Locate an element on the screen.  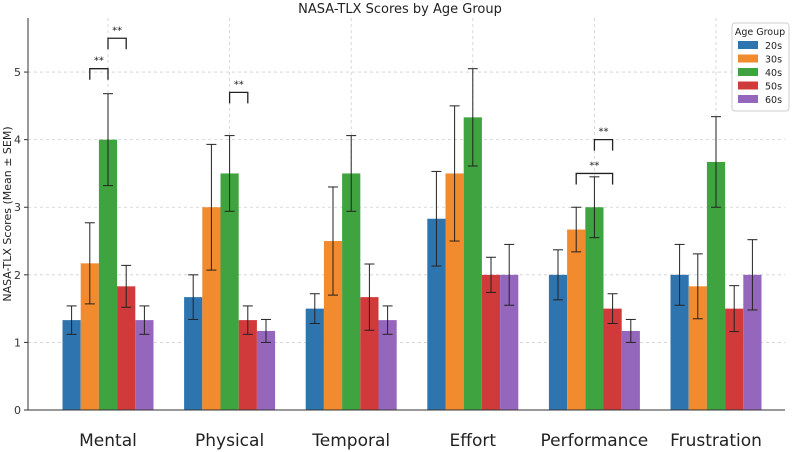
bar-20s-frustration is located at coordinates (679, 342).